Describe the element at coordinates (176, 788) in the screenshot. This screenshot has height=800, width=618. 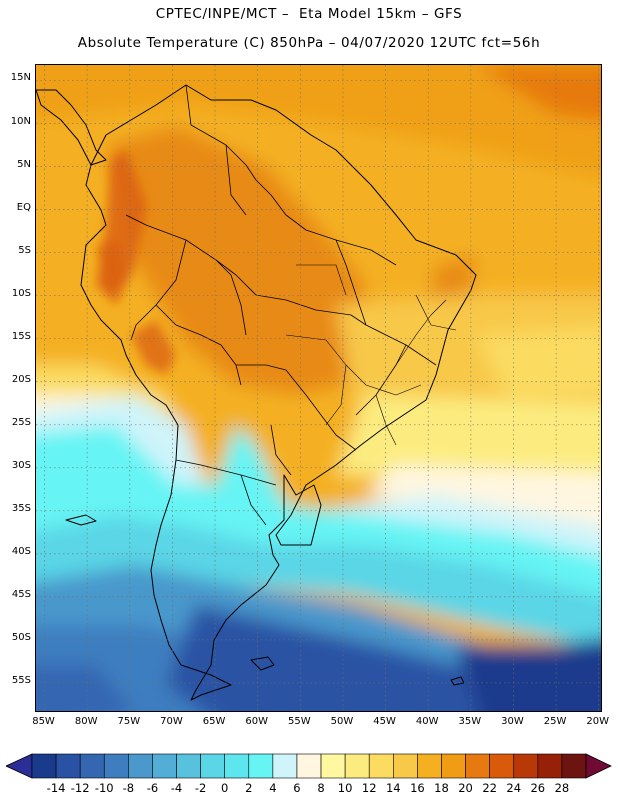
I see `colorbar-tick-label: -4` at that location.